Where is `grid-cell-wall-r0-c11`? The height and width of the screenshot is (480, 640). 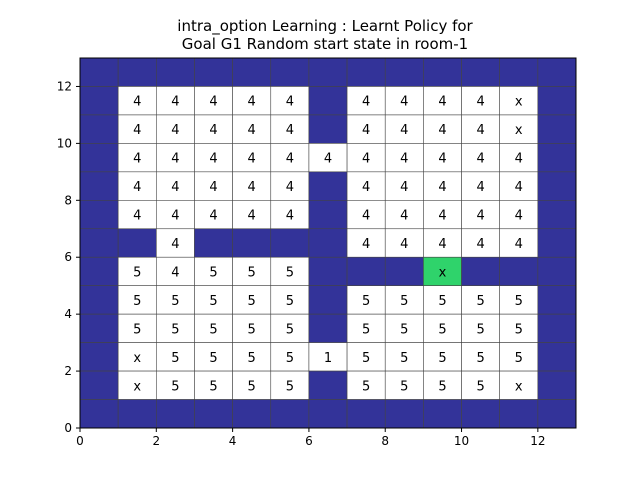 grid-cell-wall-r0-c11 is located at coordinates (519, 72).